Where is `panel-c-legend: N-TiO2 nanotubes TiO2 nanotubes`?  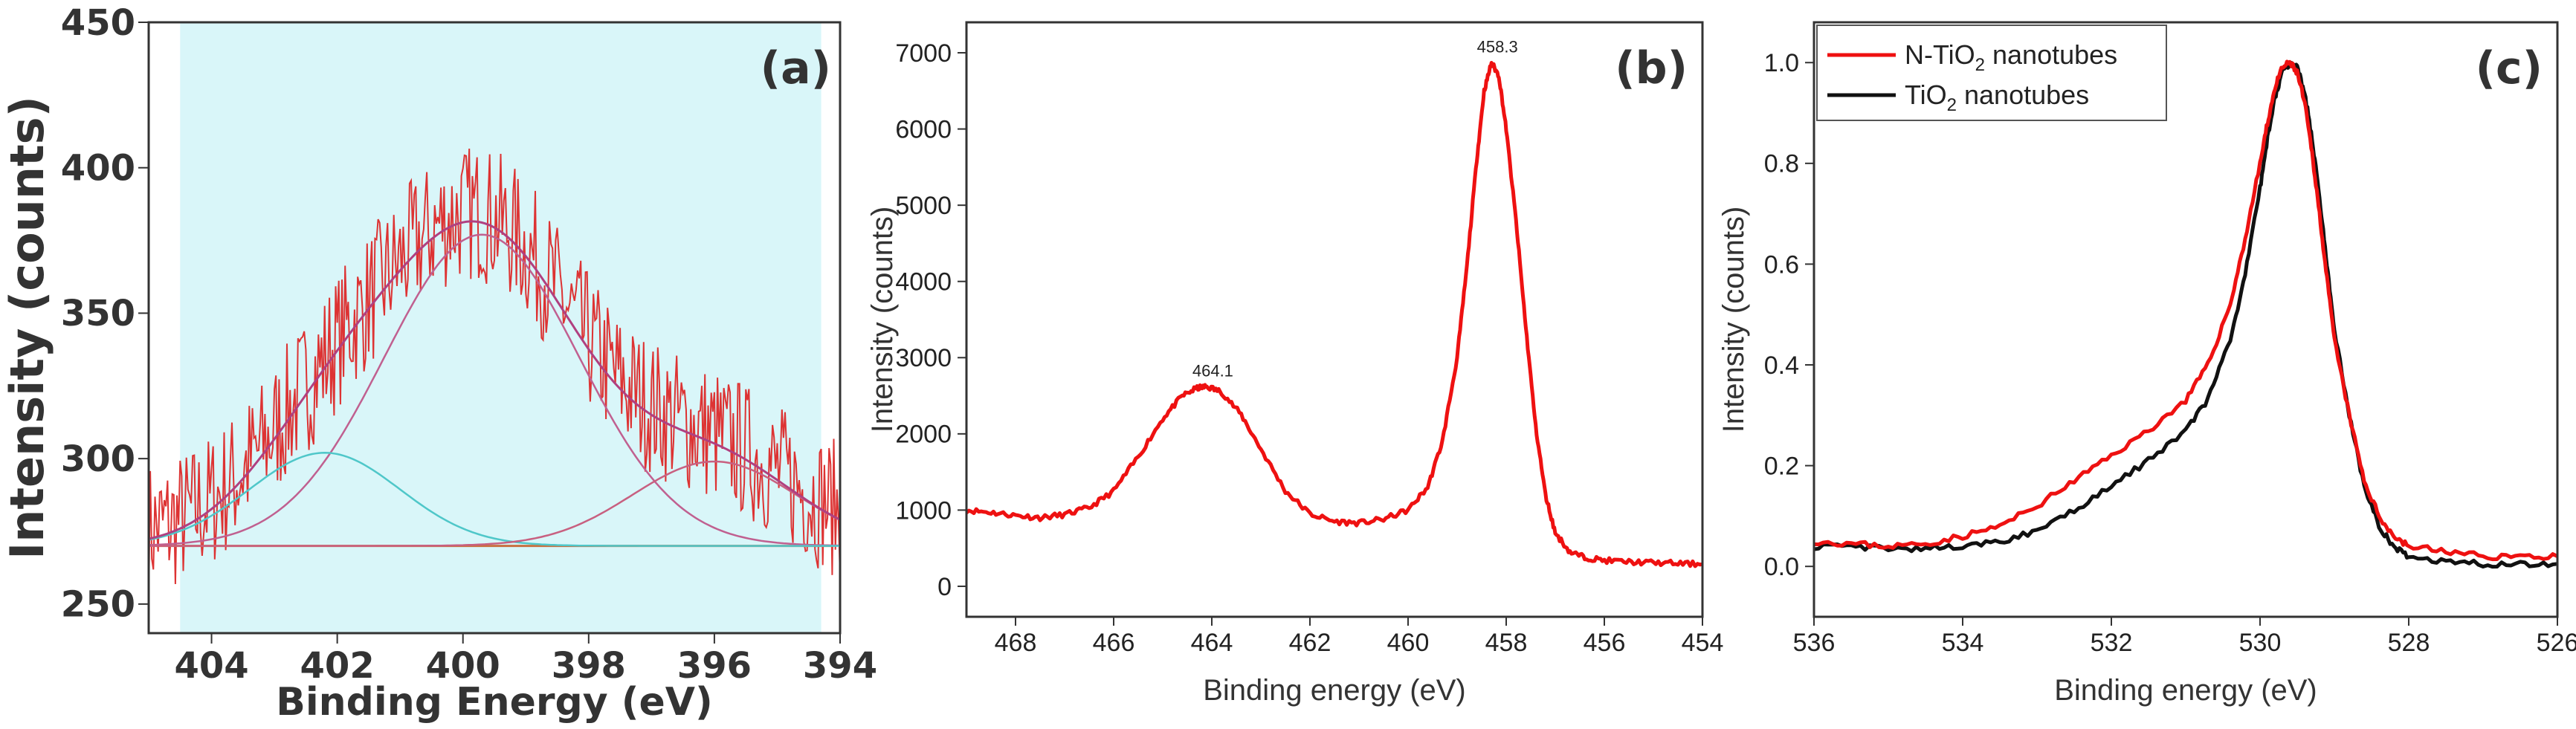 panel-c-legend: N-TiO2 nanotubes TiO2 nanotubes is located at coordinates (1991, 73).